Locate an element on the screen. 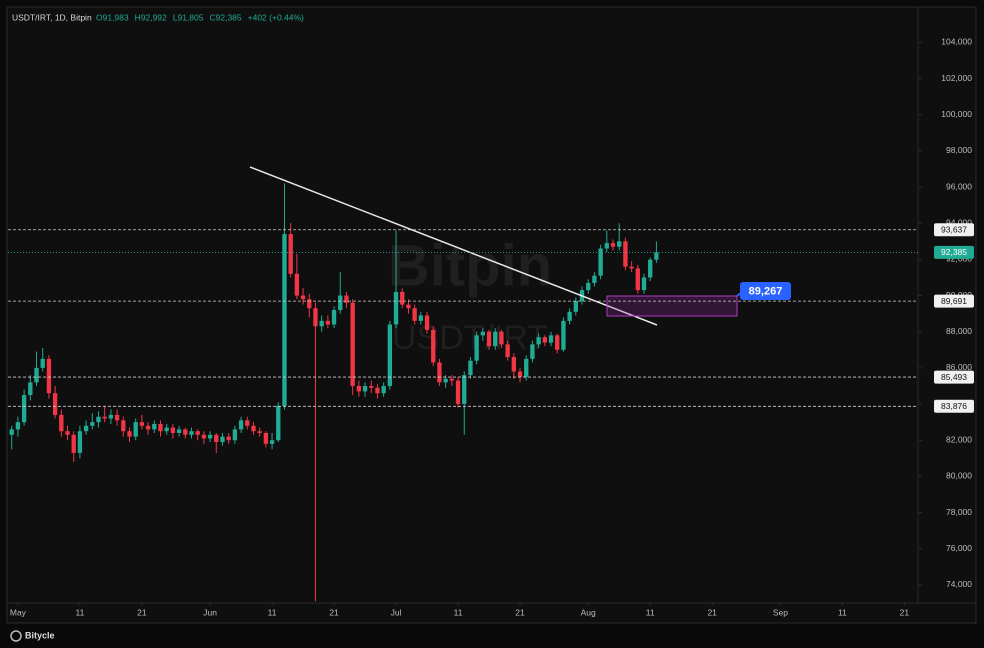 The width and height of the screenshot is (984, 648). last-price-box is located at coordinates (954, 252).